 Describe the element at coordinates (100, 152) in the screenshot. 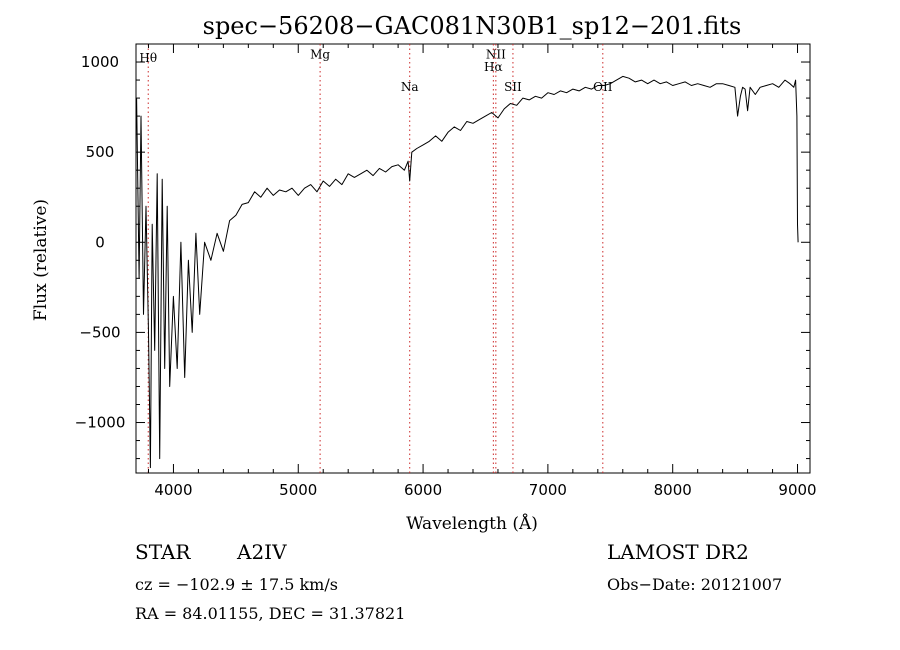

I see `y-tick-label: 500` at that location.